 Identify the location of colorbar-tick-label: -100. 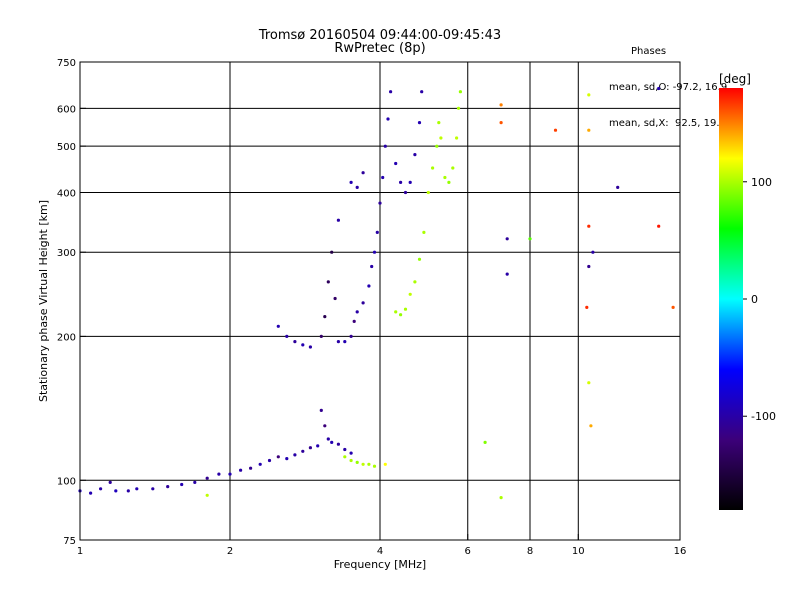
(763, 416).